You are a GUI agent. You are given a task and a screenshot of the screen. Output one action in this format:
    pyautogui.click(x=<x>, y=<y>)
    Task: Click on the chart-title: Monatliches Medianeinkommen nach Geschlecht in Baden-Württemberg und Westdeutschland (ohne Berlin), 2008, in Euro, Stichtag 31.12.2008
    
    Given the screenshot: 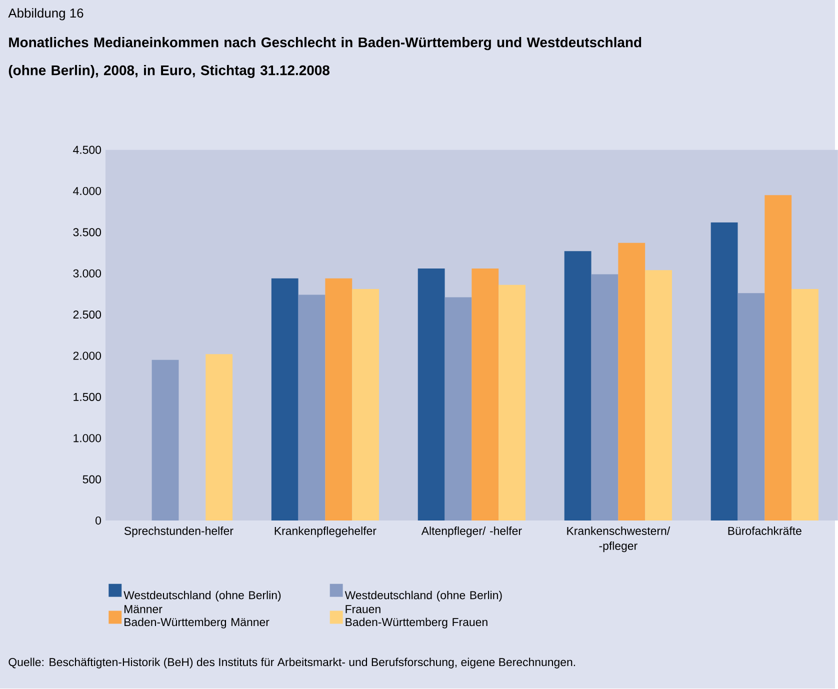 What is the action you would take?
    pyautogui.click(x=325, y=57)
    